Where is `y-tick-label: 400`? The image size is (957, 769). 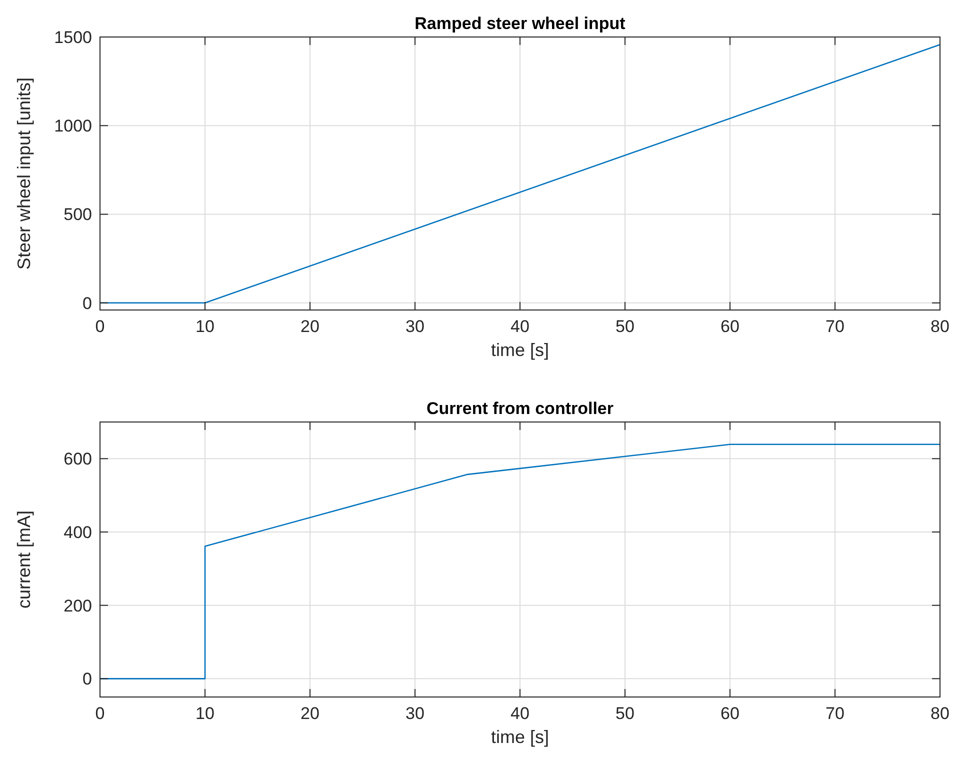 y-tick-label: 400 is located at coordinates (78, 532).